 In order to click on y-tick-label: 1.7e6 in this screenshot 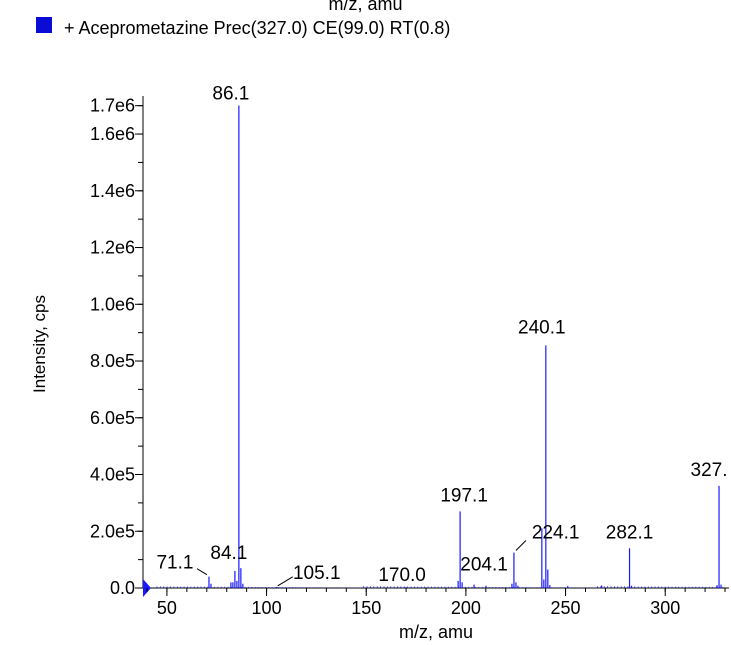, I will do `click(112, 106)`.